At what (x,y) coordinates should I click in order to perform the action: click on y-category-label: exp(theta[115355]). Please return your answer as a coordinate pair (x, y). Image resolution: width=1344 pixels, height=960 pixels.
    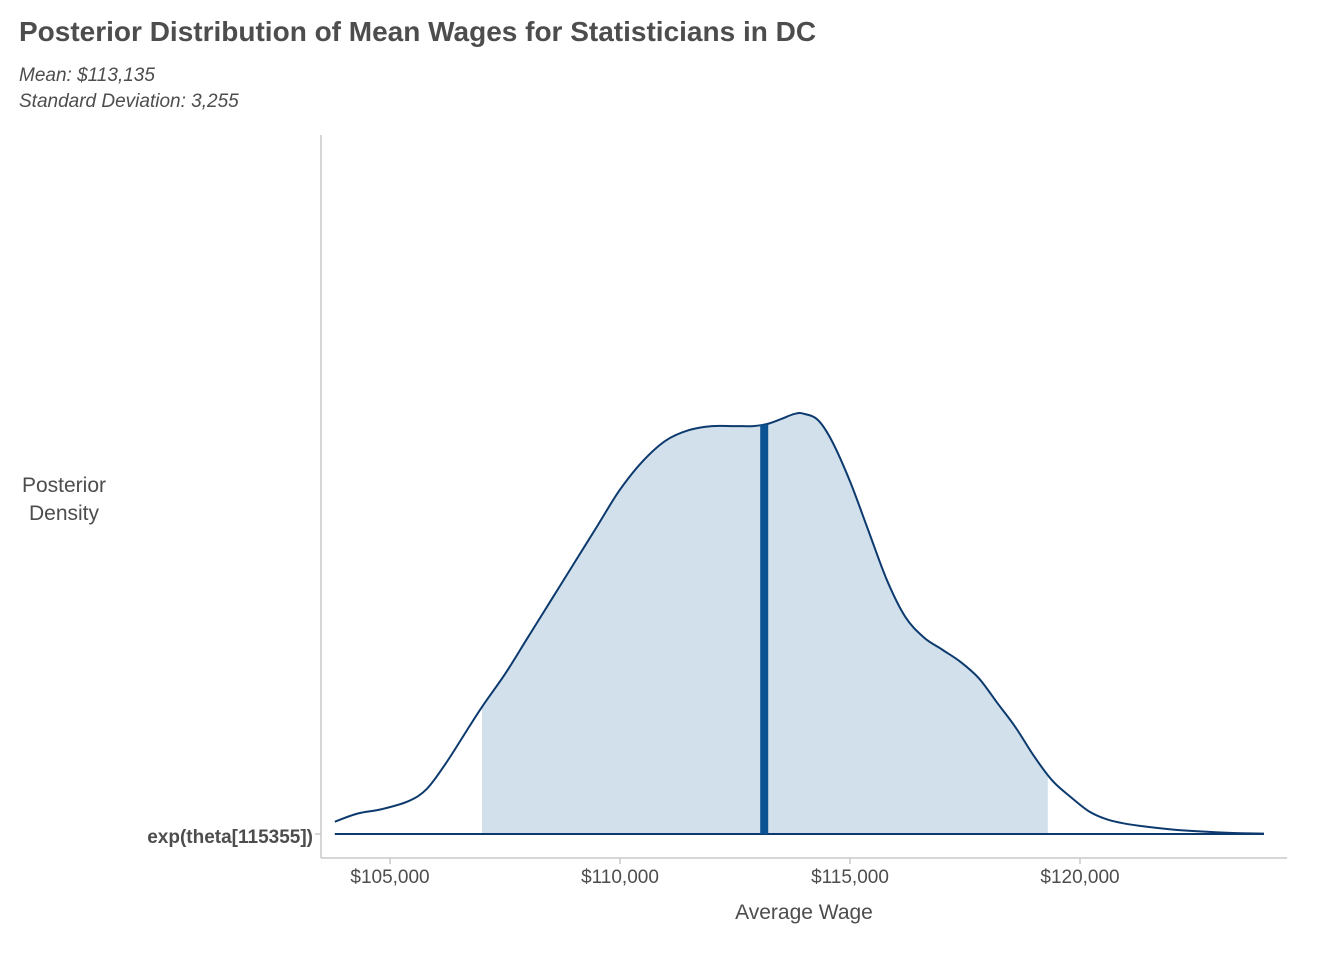
    Looking at the image, I should click on (230, 837).